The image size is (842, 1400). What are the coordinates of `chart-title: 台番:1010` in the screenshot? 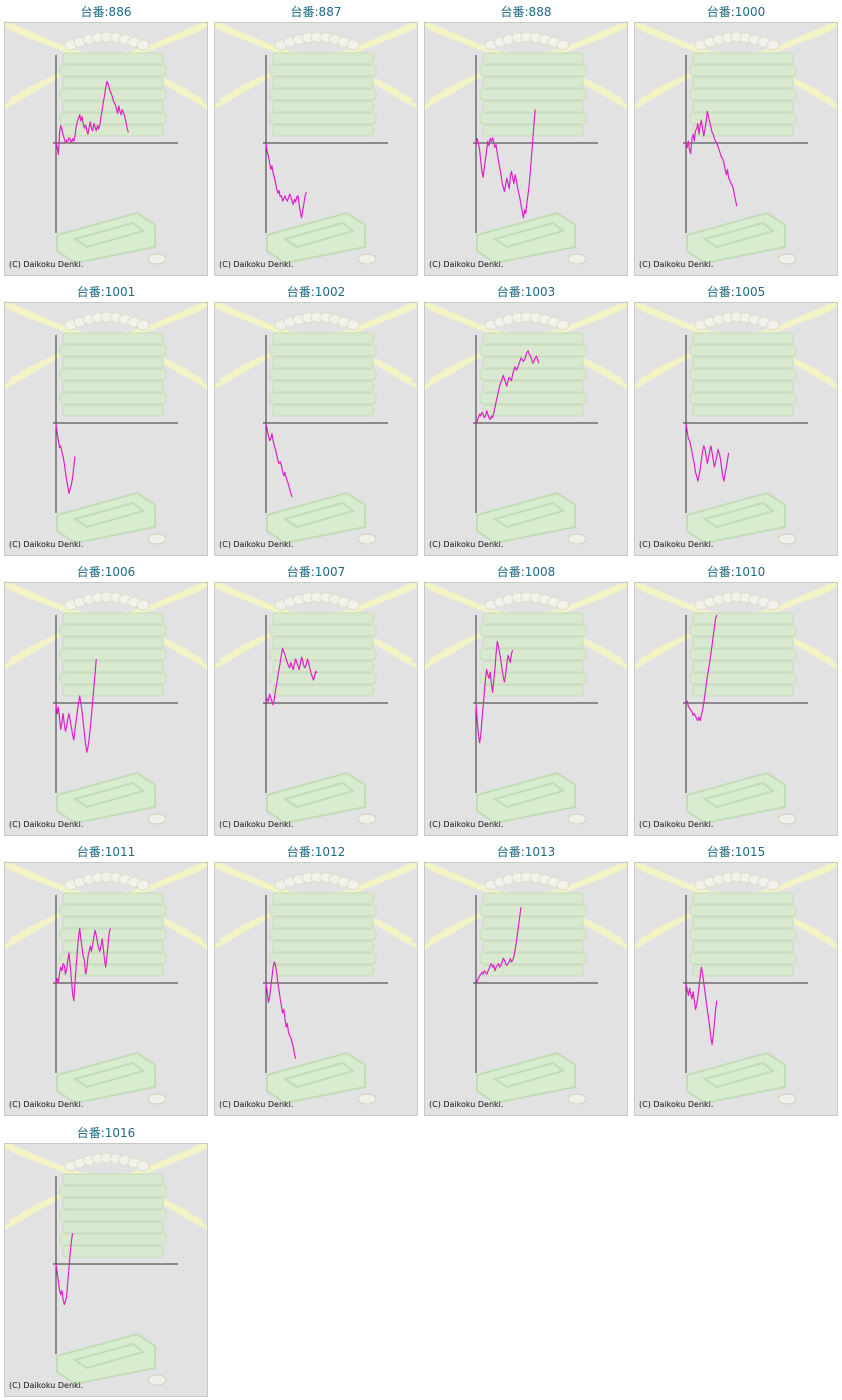 It's located at (736, 572).